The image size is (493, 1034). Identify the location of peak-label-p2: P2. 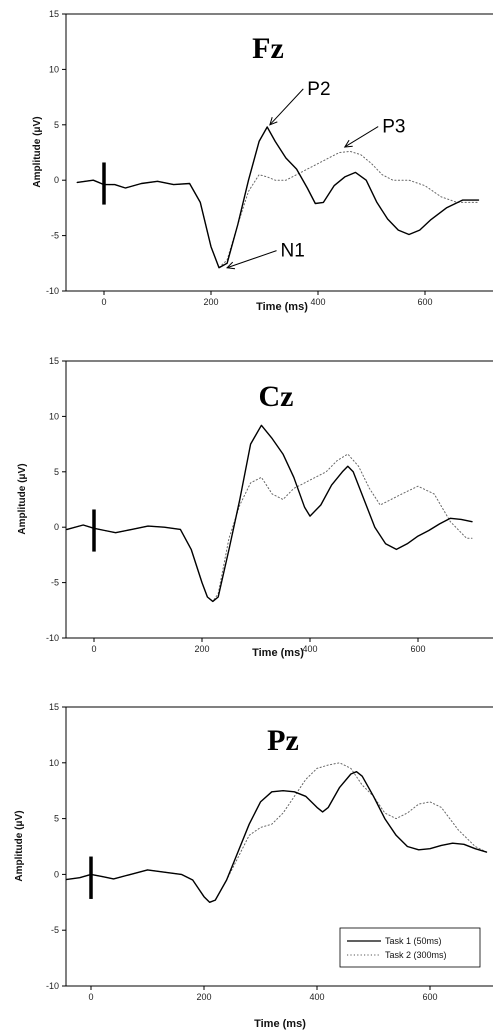
(318, 89).